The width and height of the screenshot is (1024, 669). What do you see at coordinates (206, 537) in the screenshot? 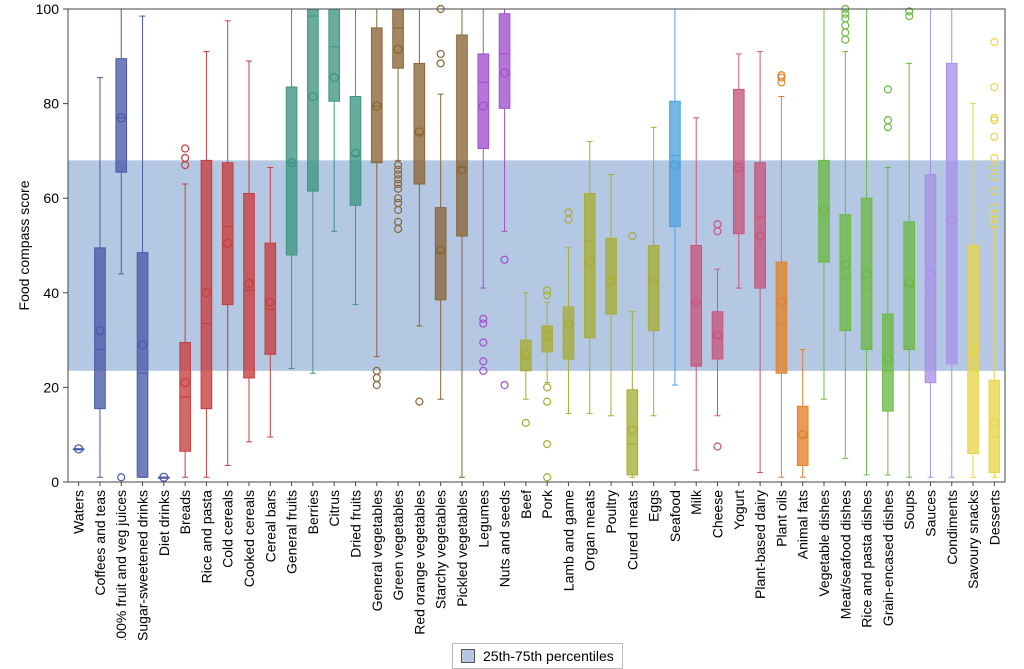
I see `category-label: Rice and pasta` at bounding box center [206, 537].